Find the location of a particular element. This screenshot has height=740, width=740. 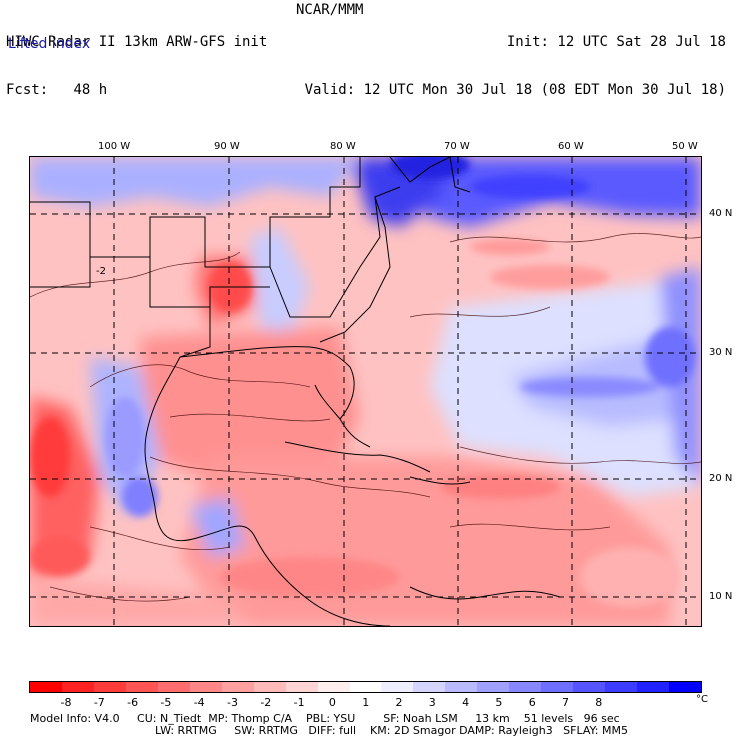

source-label: NCAR/MMM is located at coordinates (330, 10).